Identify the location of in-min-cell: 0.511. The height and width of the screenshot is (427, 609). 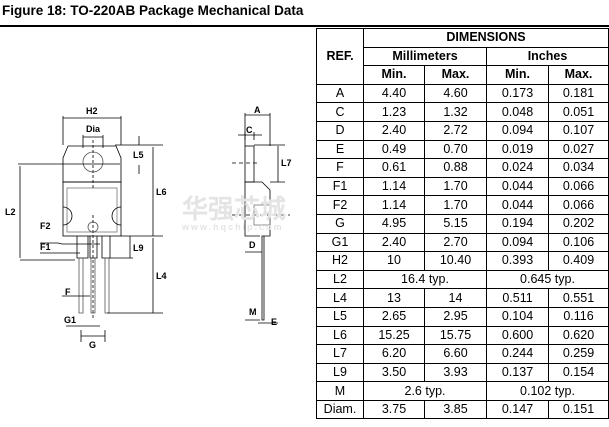
(517, 298).